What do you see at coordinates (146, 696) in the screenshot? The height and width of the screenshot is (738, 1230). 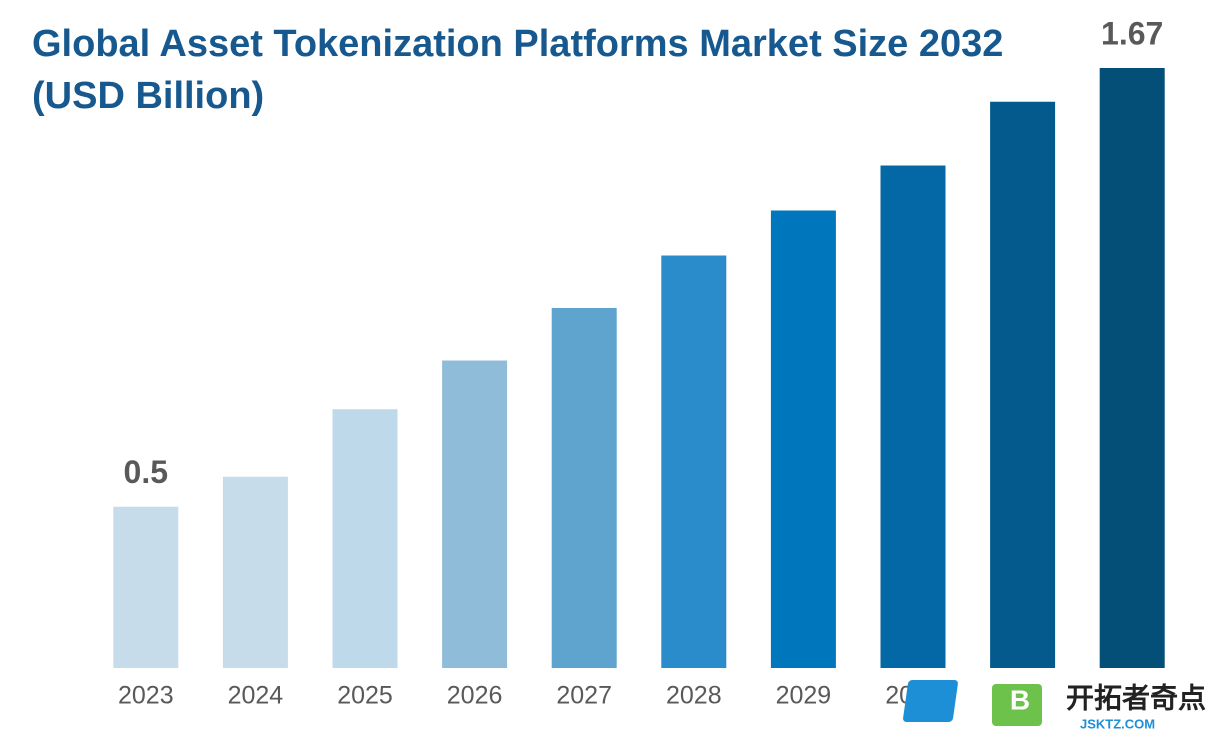 I see `x-tick-label: 2023` at bounding box center [146, 696].